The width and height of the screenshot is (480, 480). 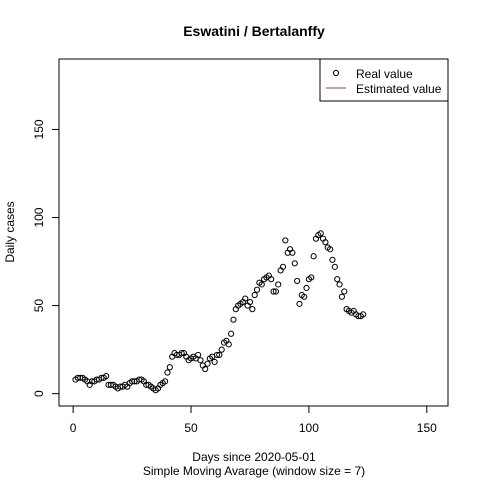 What do you see at coordinates (39, 129) in the screenshot?
I see `y-tick-label: 150` at bounding box center [39, 129].